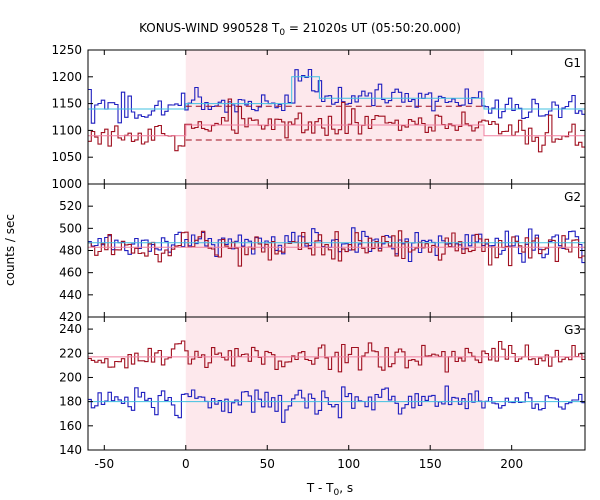  I want to click on xtick-label-200: 200, so click(511, 464).